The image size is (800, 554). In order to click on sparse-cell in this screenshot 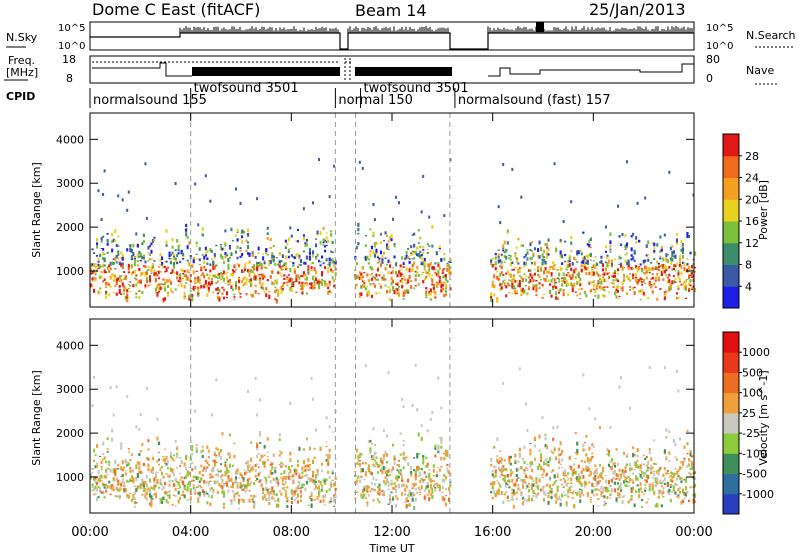, I will do `click(195, 184)`.